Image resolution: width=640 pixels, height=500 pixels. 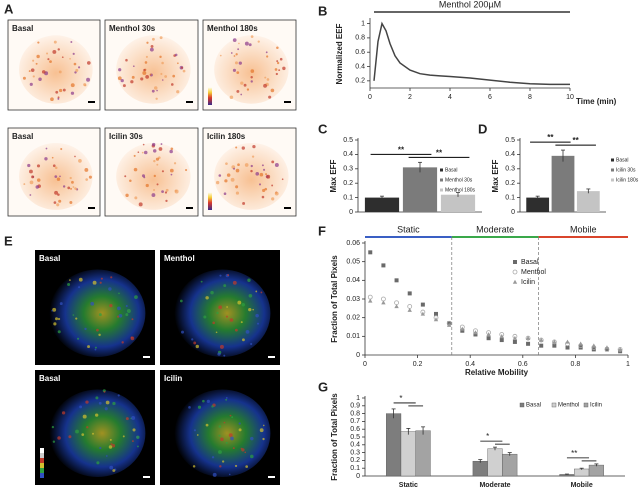 I want to click on y-tick-label: 0.4, so click(x=510, y=154).